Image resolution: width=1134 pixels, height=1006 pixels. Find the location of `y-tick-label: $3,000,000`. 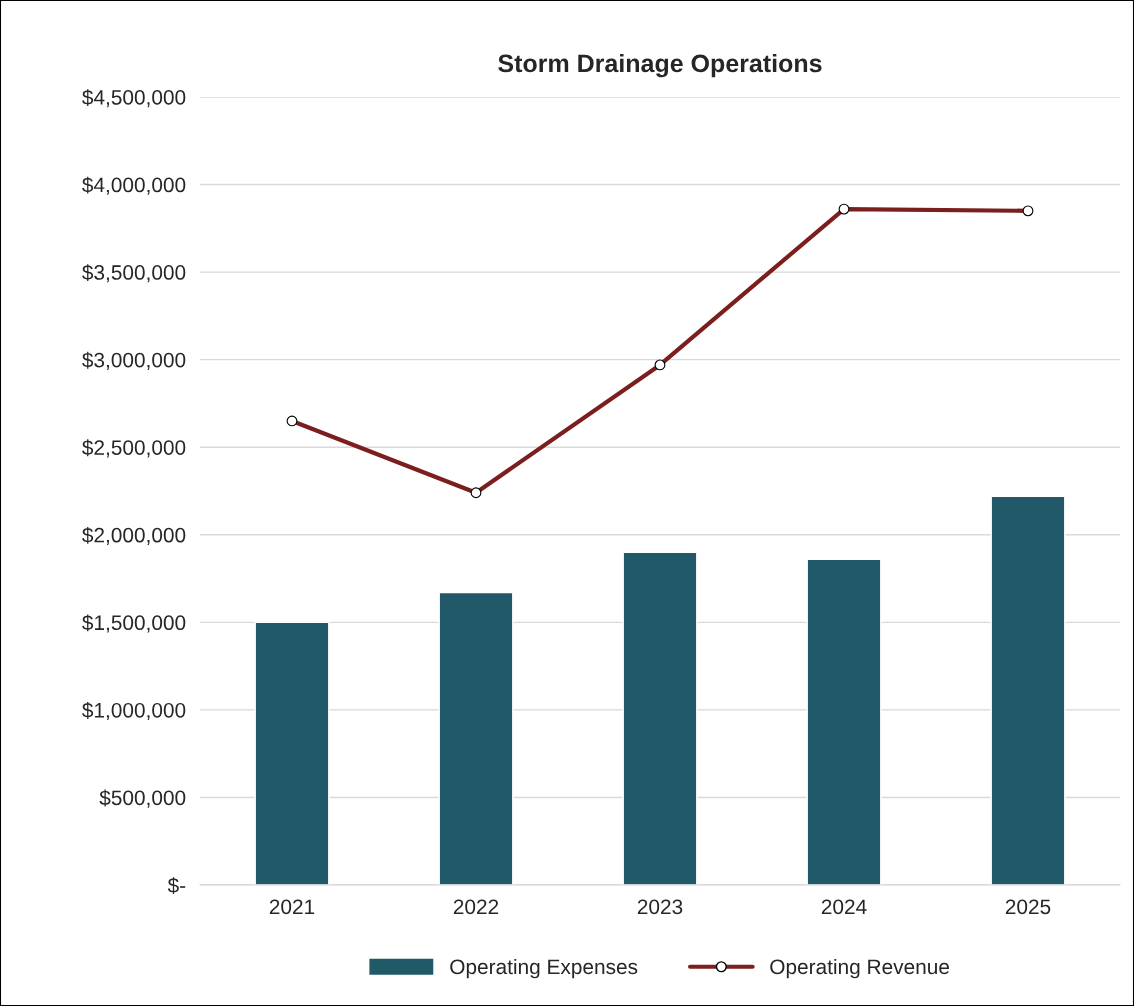

y-tick-label: $3,000,000 is located at coordinates (134, 360).